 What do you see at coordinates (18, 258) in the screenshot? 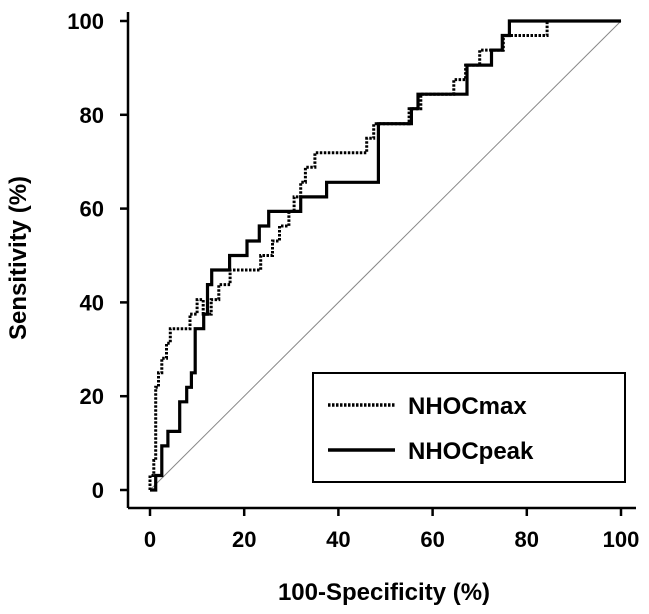
I see `y-axis-title: Sensitivity (%)` at bounding box center [18, 258].